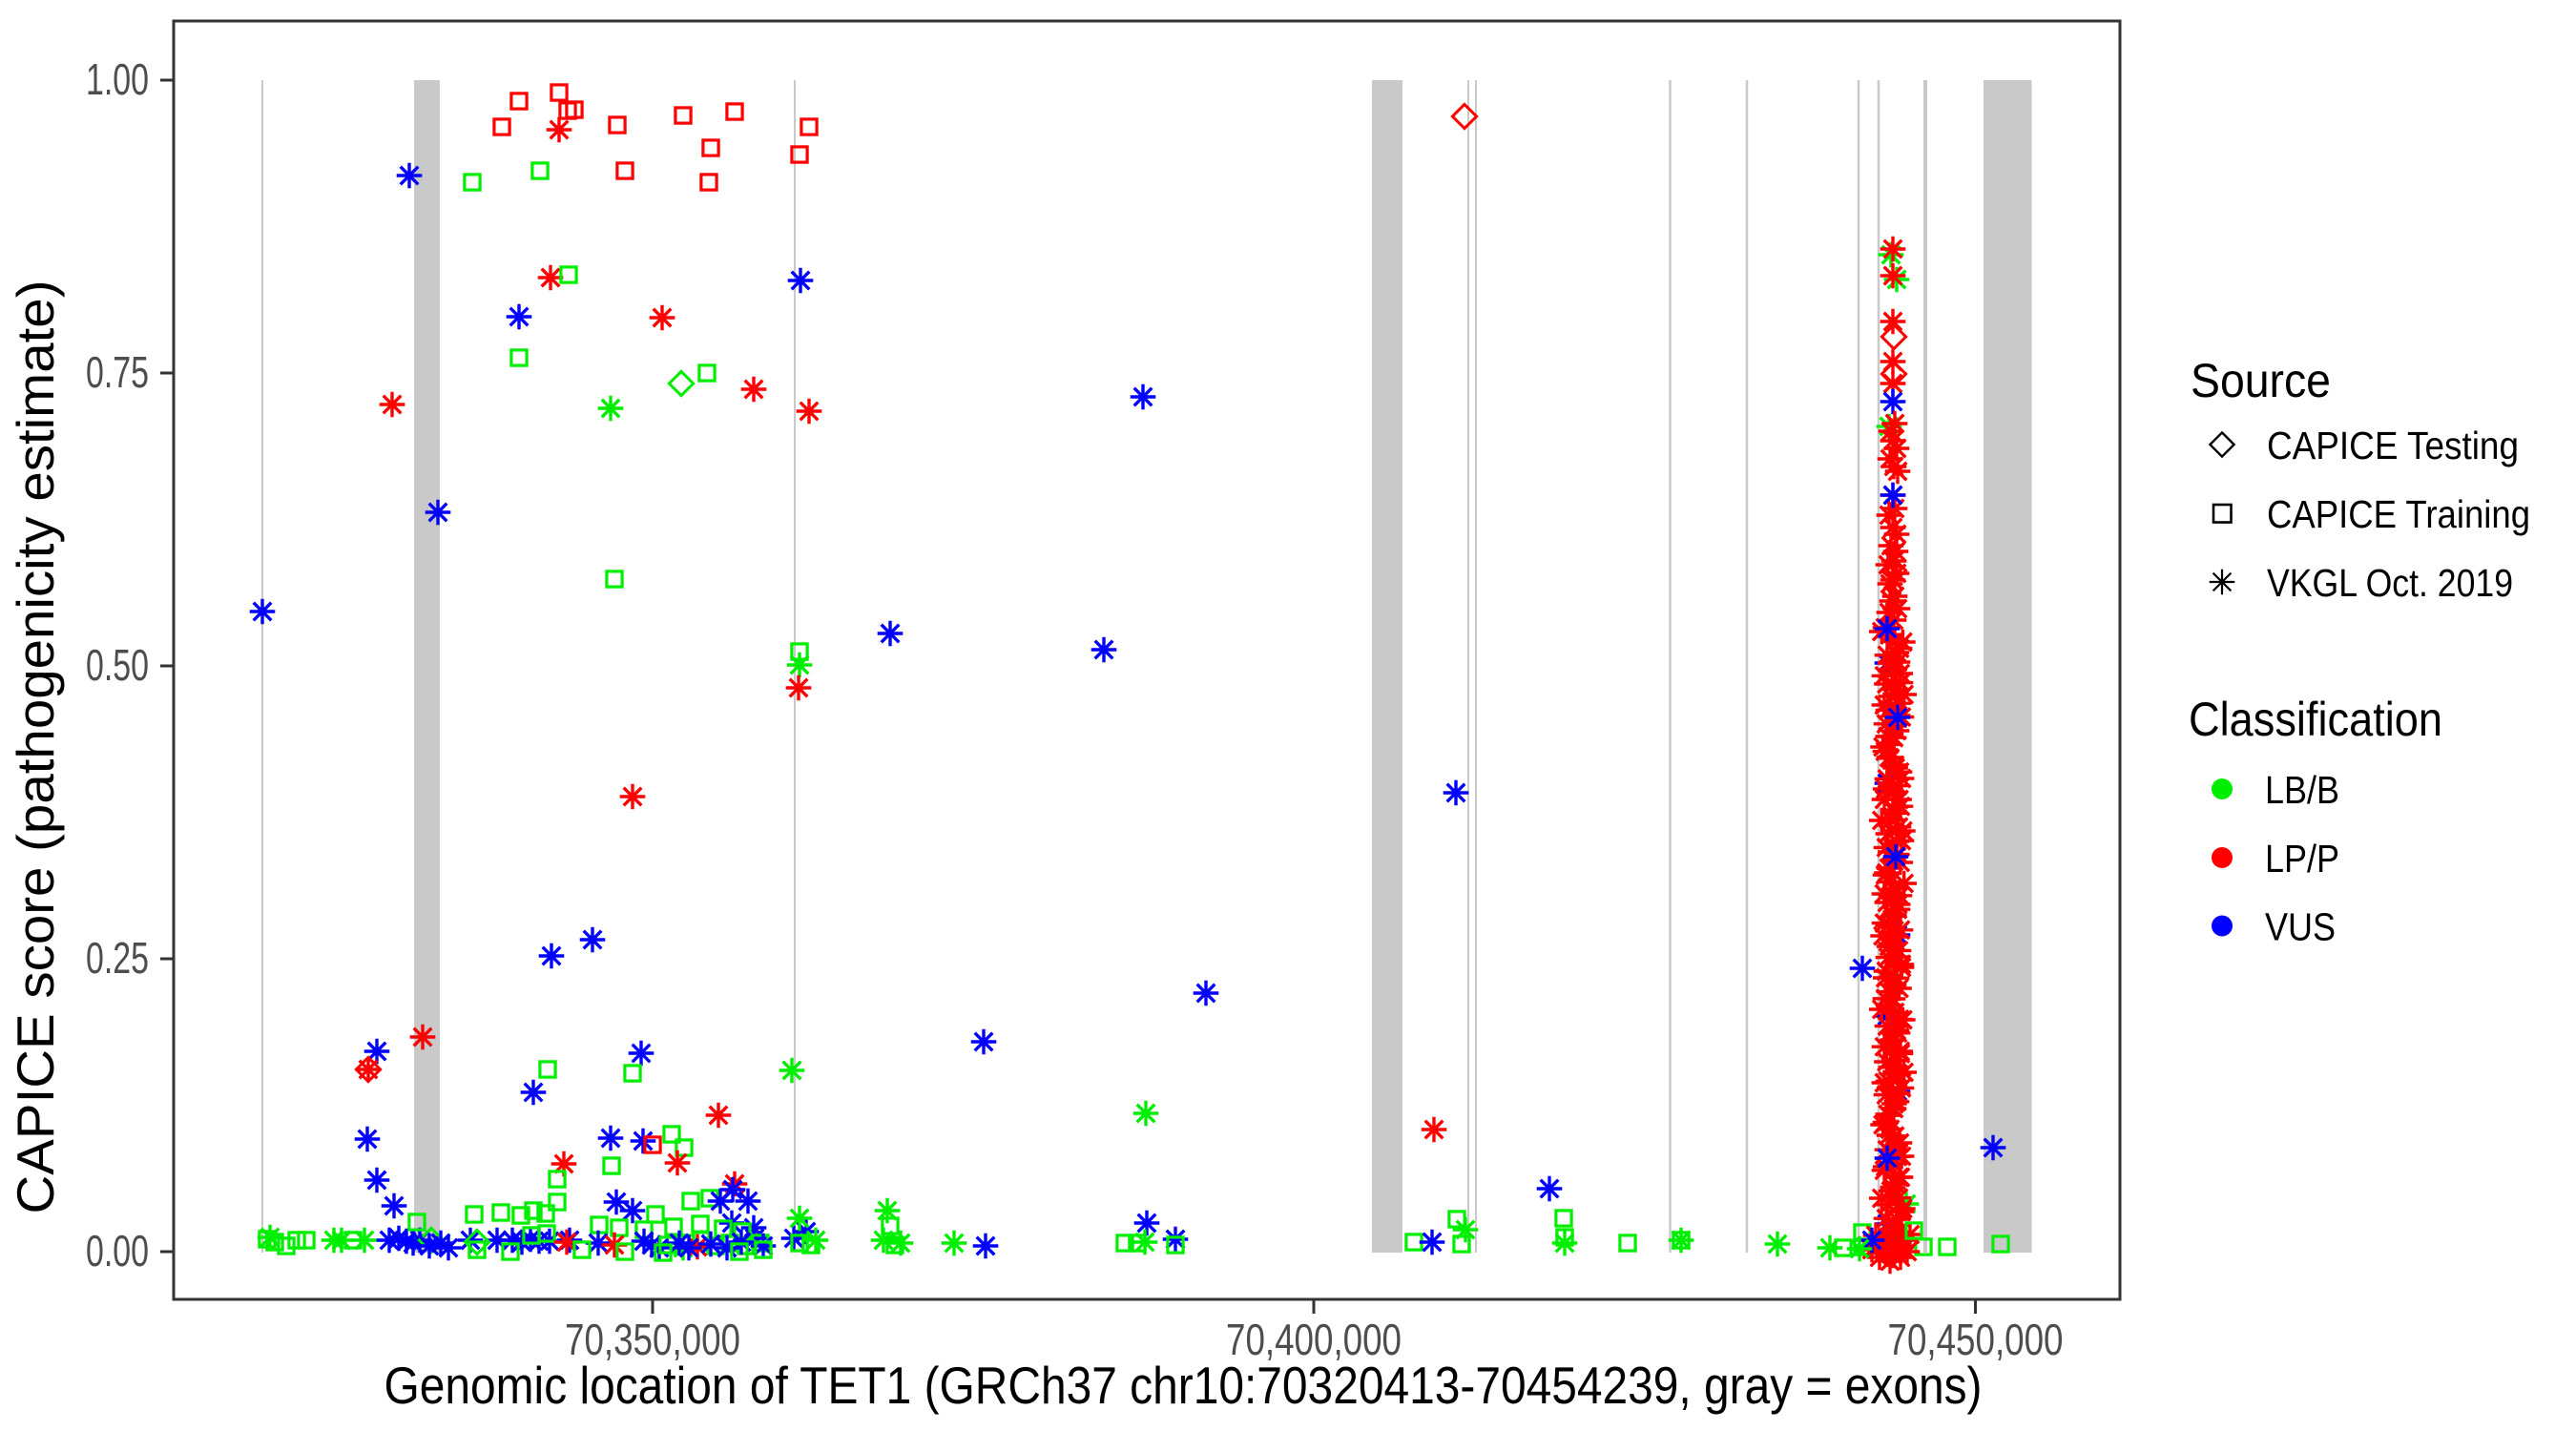  What do you see at coordinates (2302, 859) in the screenshot?
I see `svg-text: LP/P` at bounding box center [2302, 859].